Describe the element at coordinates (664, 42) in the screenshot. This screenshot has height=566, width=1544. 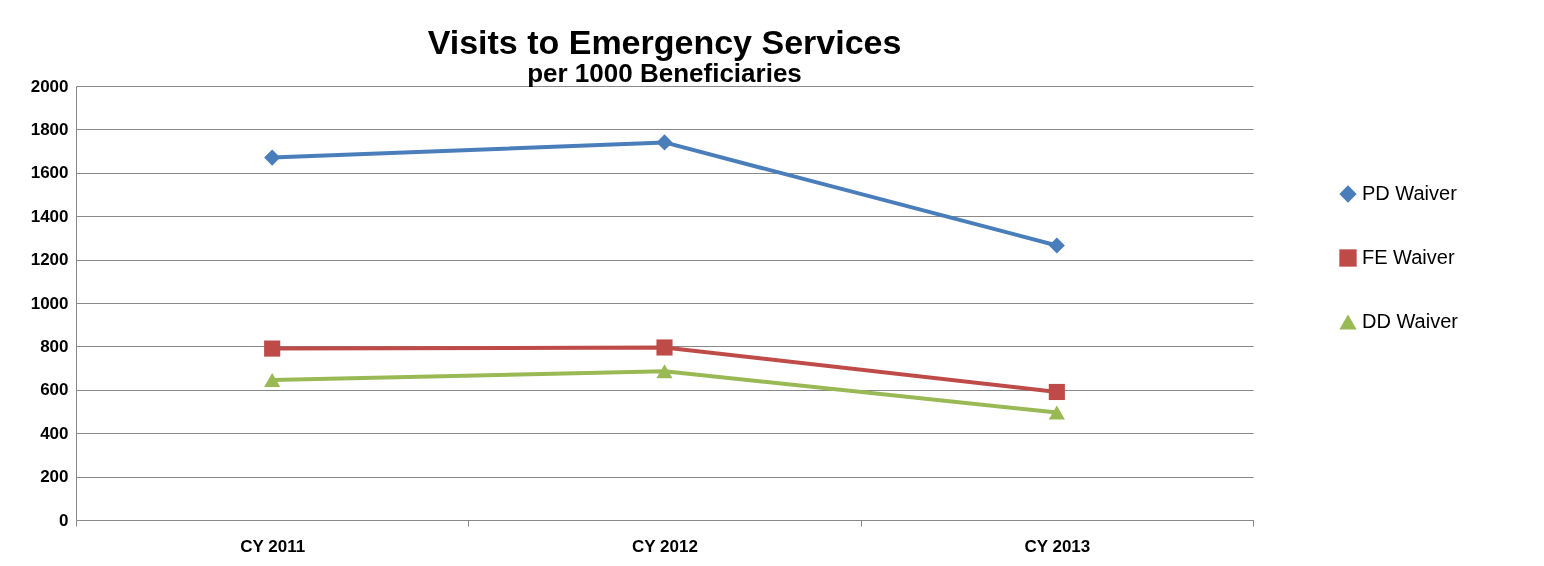
I see `chart-title: Visits to Emergency Services` at that location.